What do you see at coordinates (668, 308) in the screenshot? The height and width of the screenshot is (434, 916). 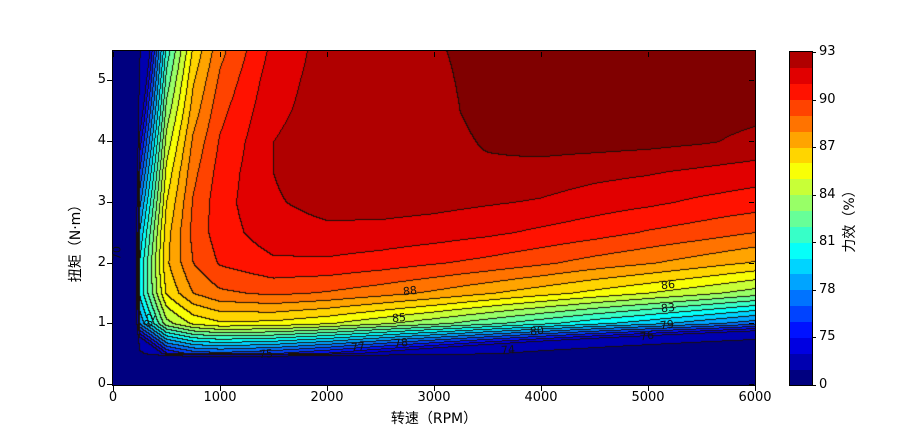 I see `contour-value-label: 83` at bounding box center [668, 308].